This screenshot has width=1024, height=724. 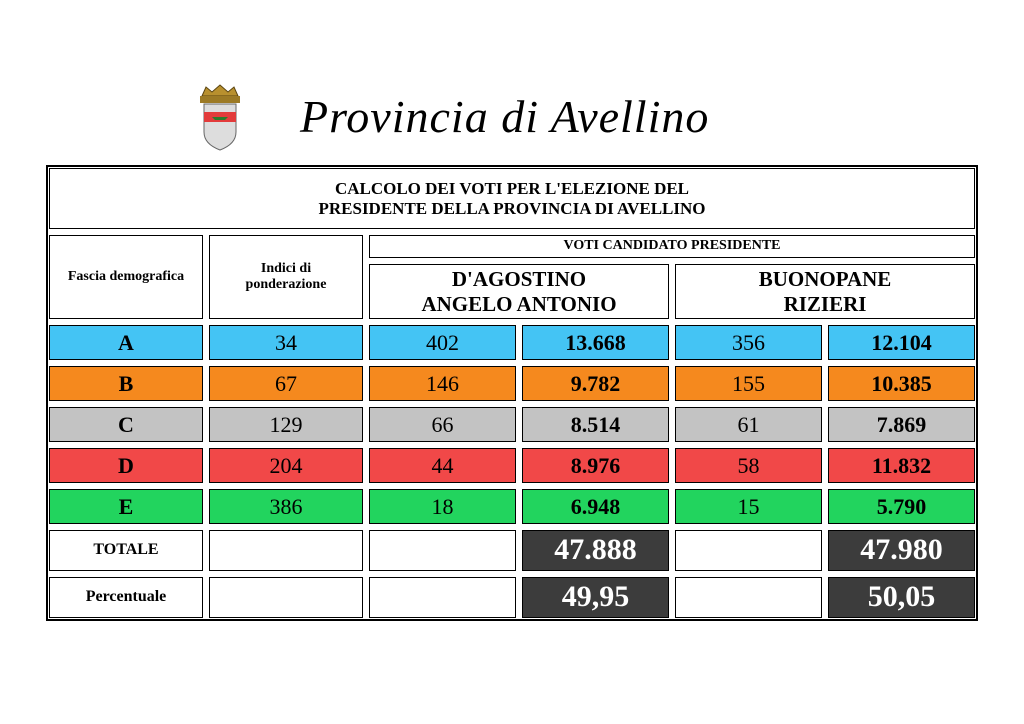 I want to click on value-cell: 7.869, so click(x=901, y=424).